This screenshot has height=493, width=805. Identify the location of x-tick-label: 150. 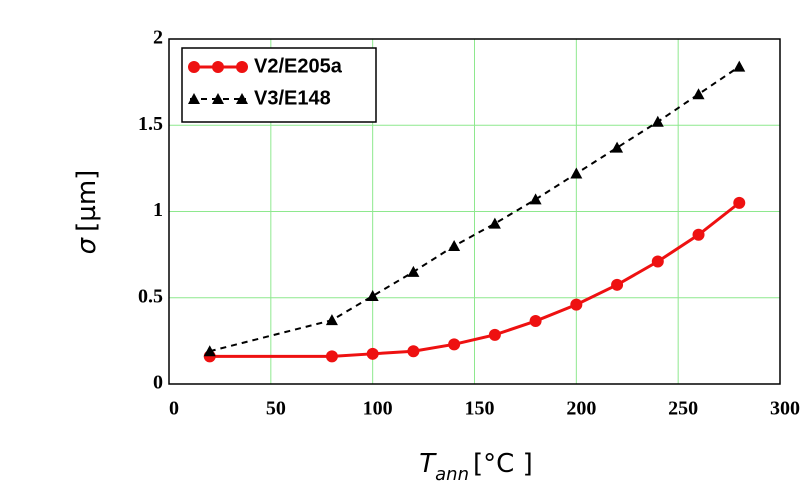
(480, 409).